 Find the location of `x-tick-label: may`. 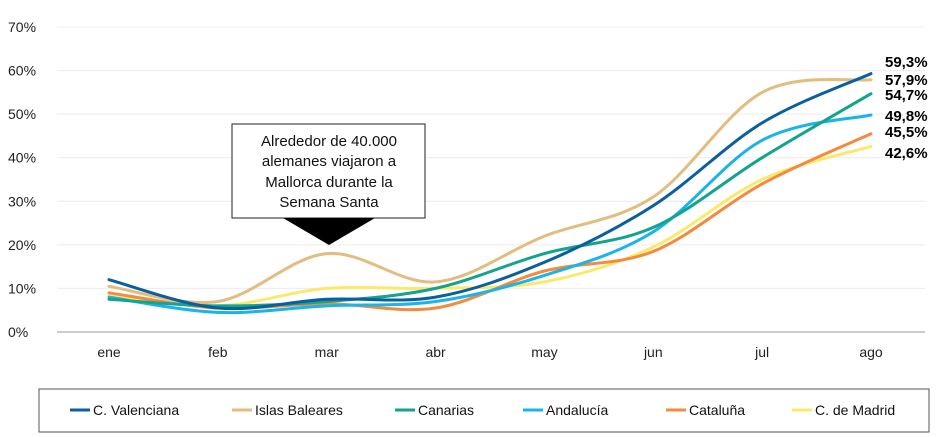

x-tick-label: may is located at coordinates (544, 352).